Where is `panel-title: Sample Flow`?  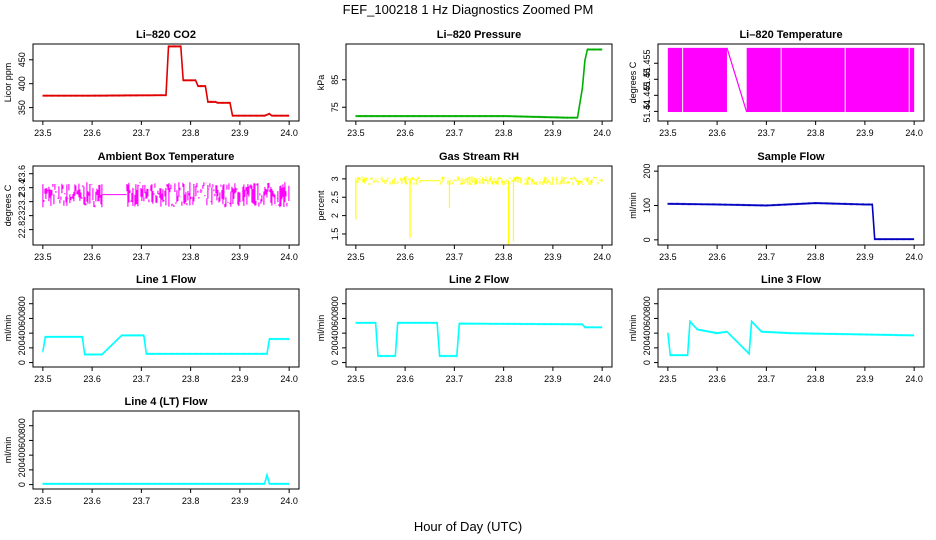 panel-title: Sample Flow is located at coordinates (791, 157).